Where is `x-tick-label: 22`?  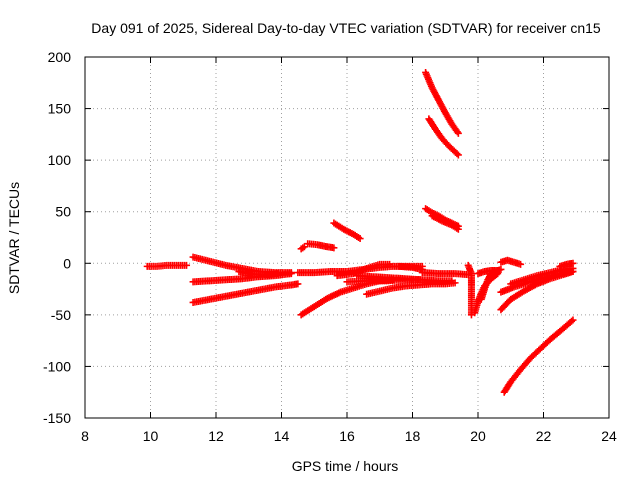
x-tick-label: 22 is located at coordinates (544, 436).